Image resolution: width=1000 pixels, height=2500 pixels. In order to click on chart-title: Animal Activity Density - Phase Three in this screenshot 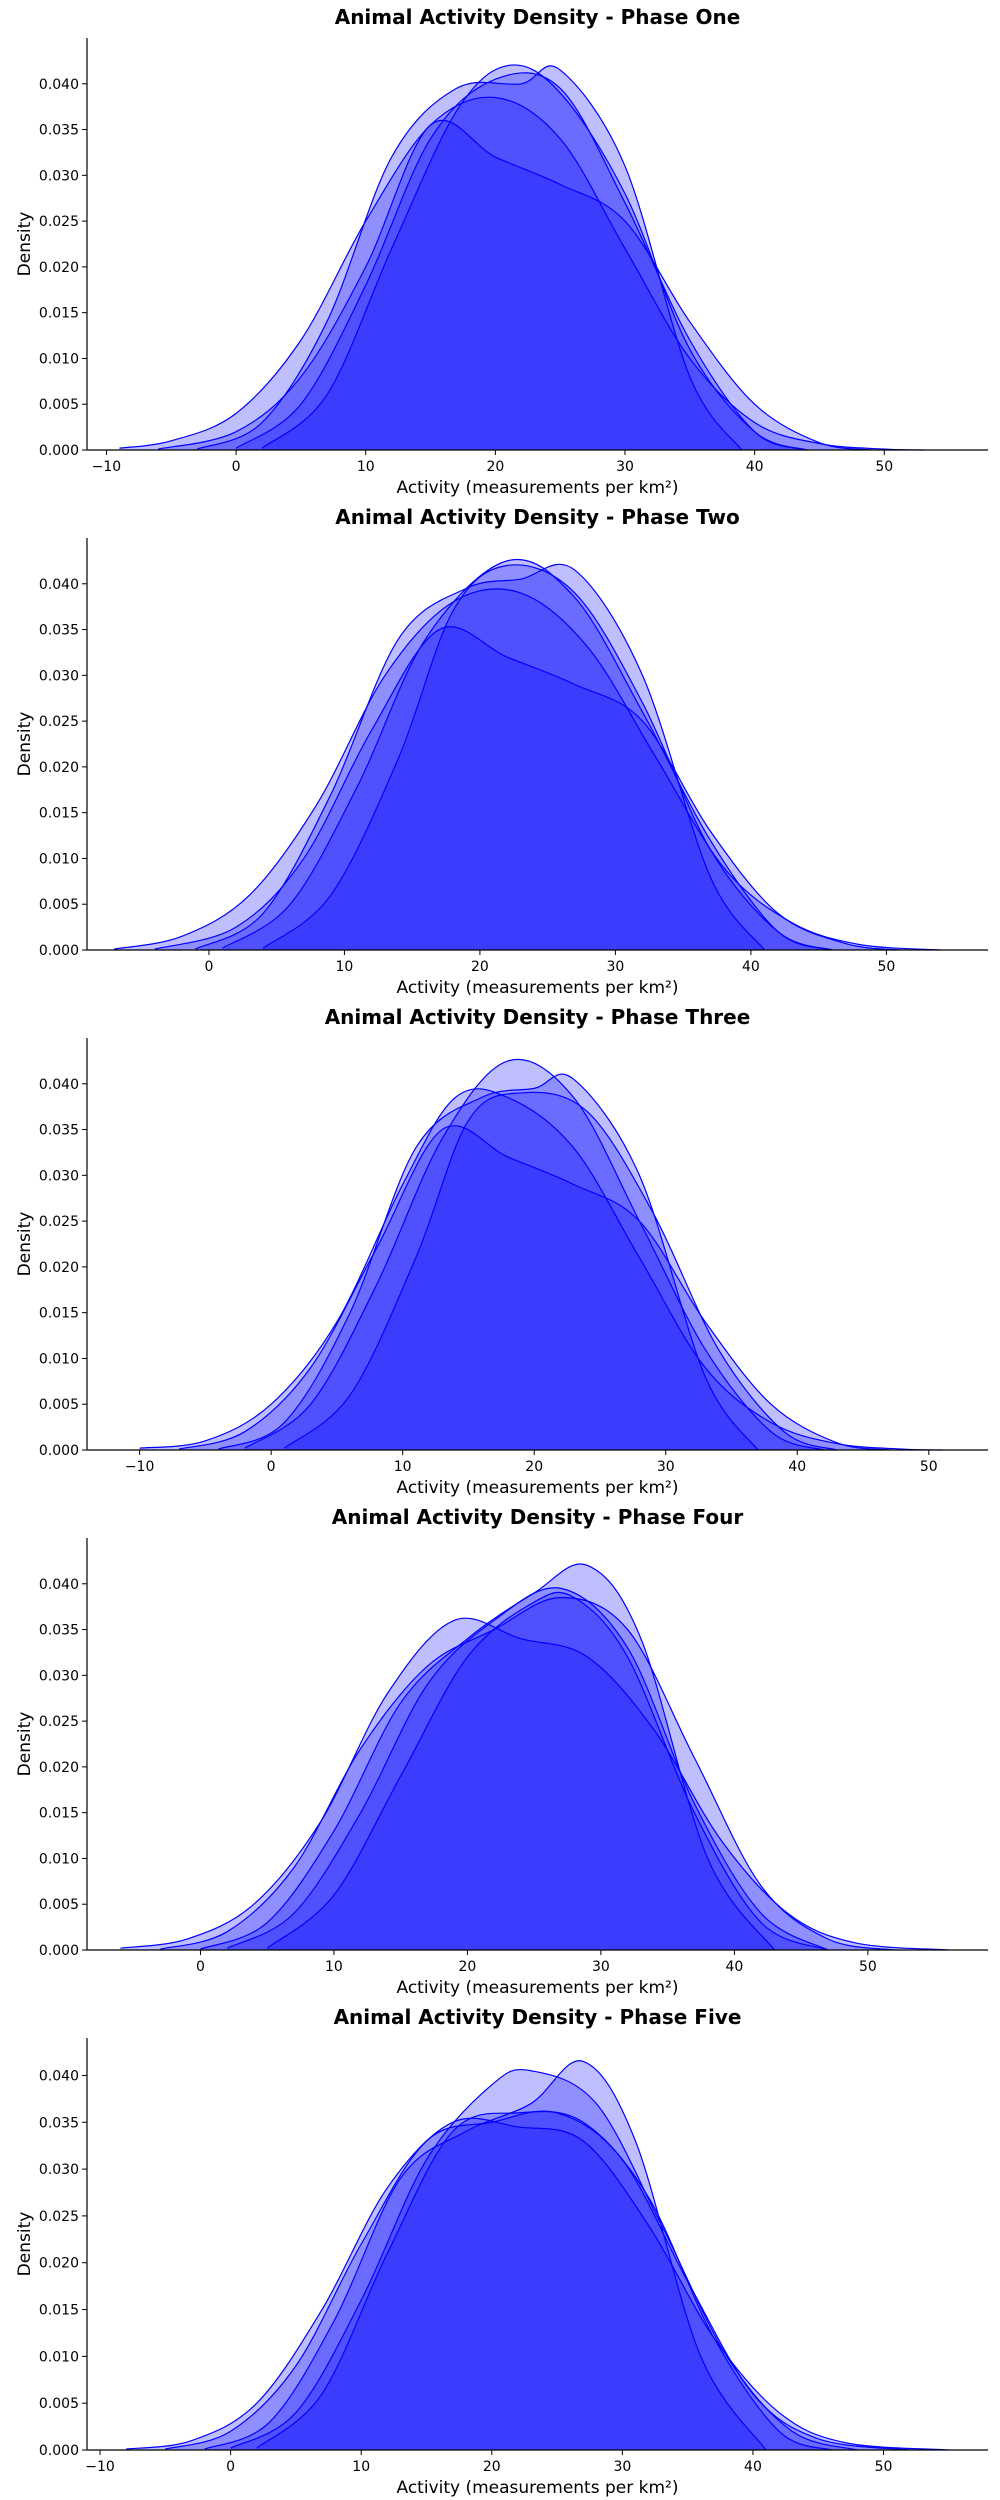, I will do `click(538, 1017)`.